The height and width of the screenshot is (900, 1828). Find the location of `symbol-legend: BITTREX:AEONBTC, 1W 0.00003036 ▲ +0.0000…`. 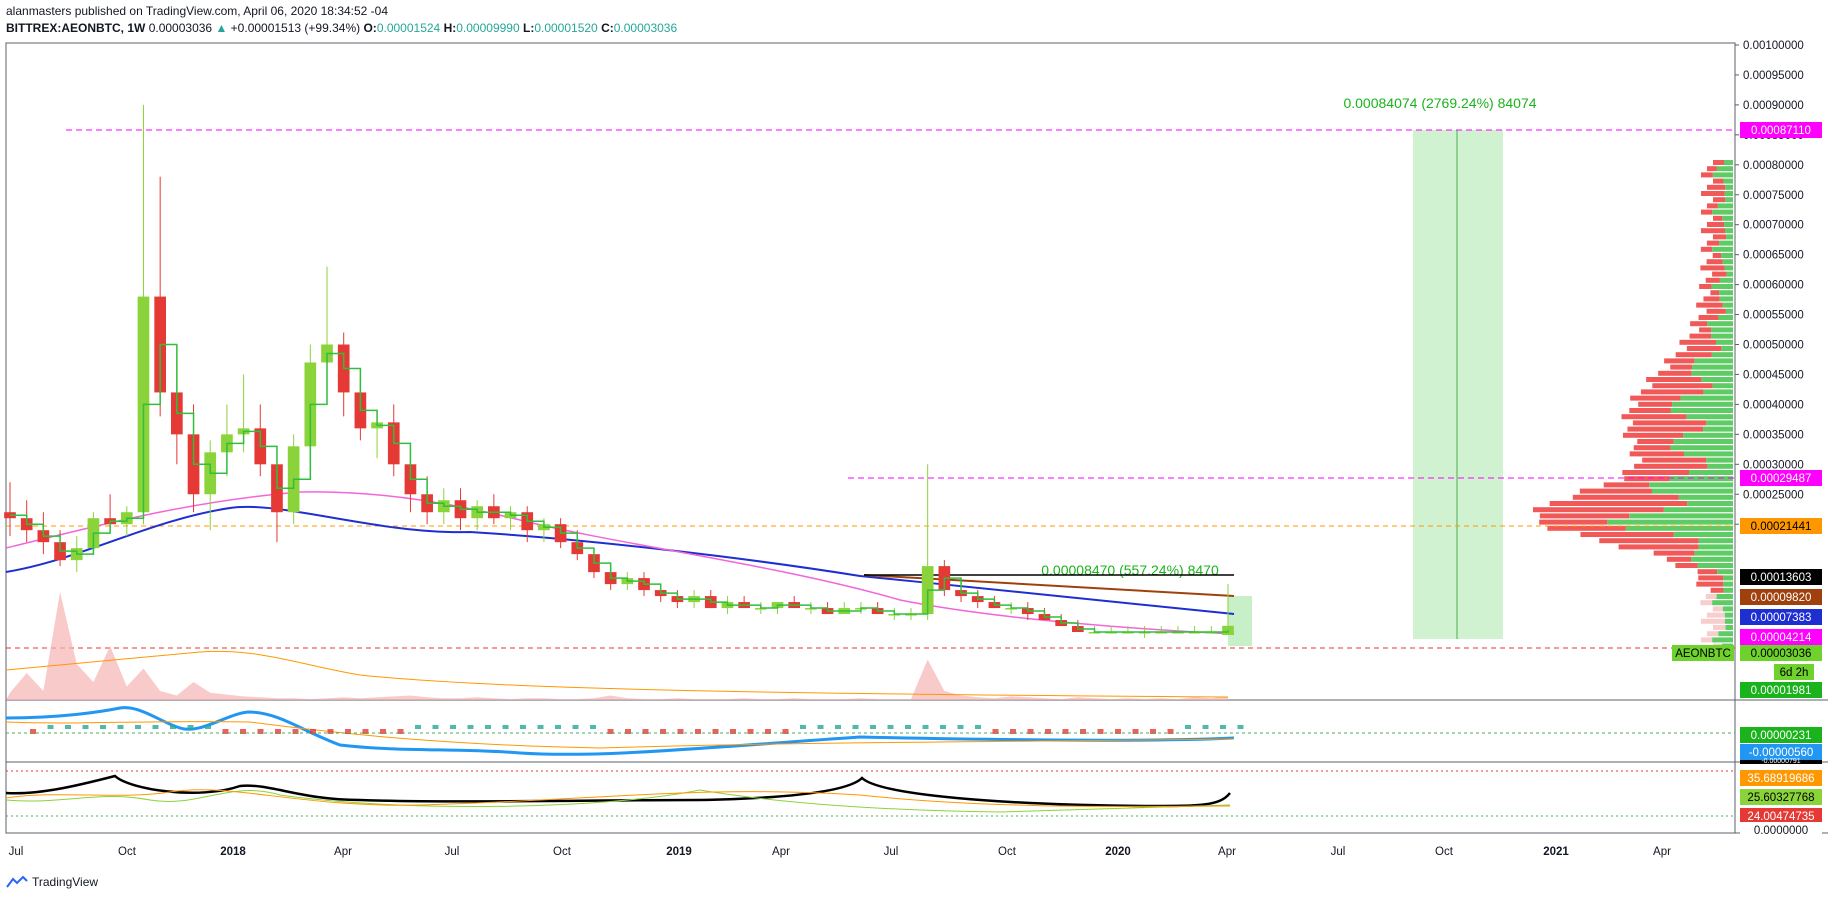

symbol-legend: BITTREX:AEONBTC, 1W 0.00003036 ▲ +0.0000… is located at coordinates (341, 28).